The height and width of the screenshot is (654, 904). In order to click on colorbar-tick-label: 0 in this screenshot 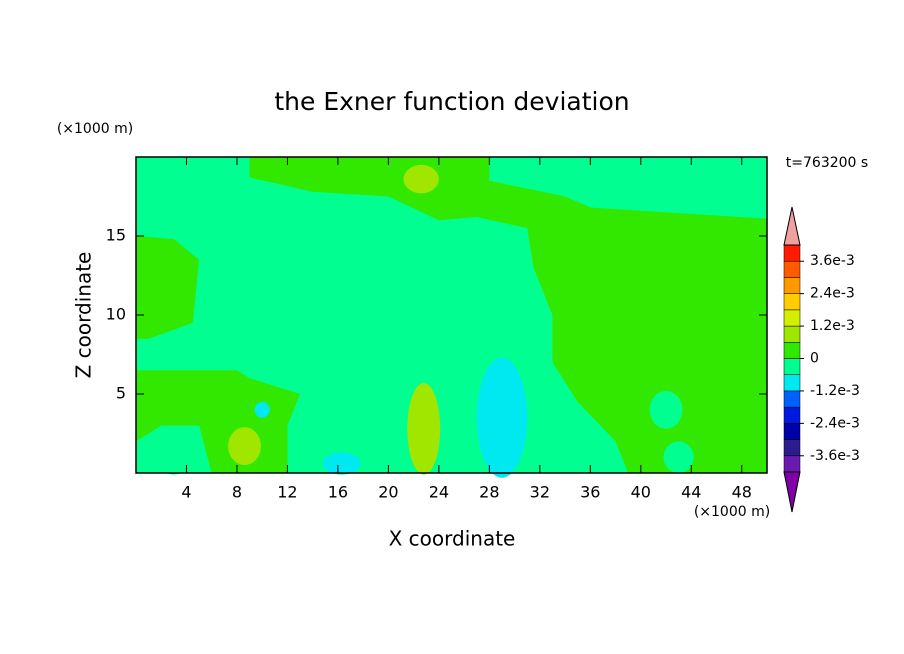, I will do `click(814, 359)`.